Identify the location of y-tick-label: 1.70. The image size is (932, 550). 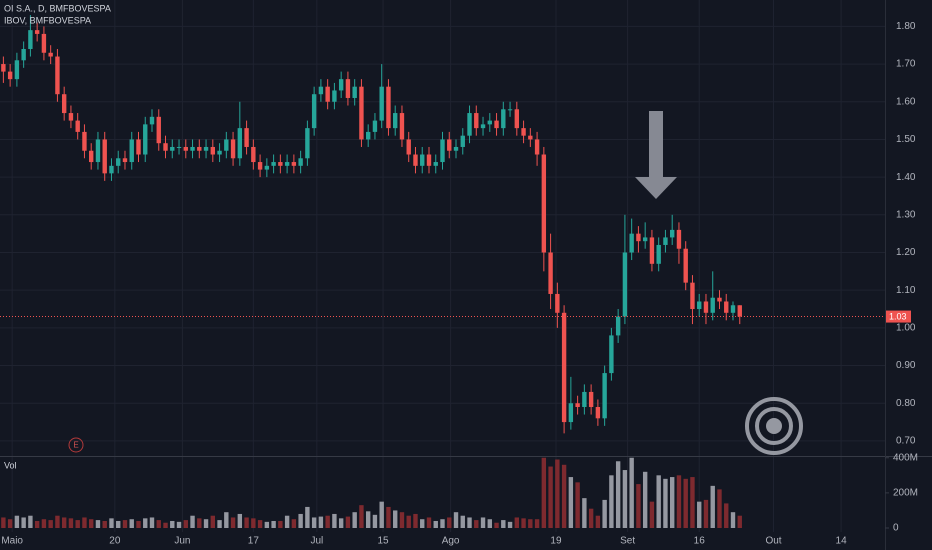
(906, 64).